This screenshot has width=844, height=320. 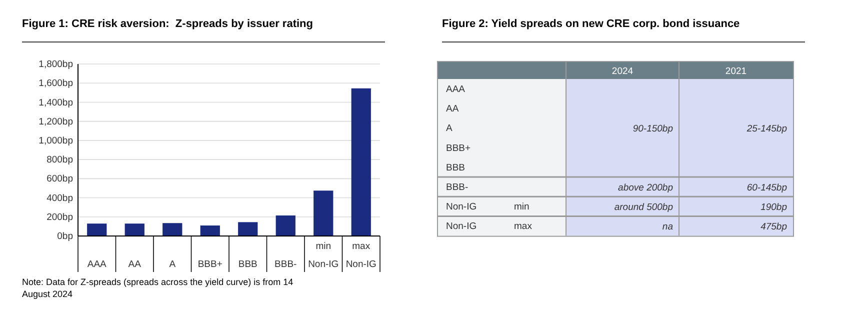 I want to click on category-label: BBB, so click(x=456, y=168).